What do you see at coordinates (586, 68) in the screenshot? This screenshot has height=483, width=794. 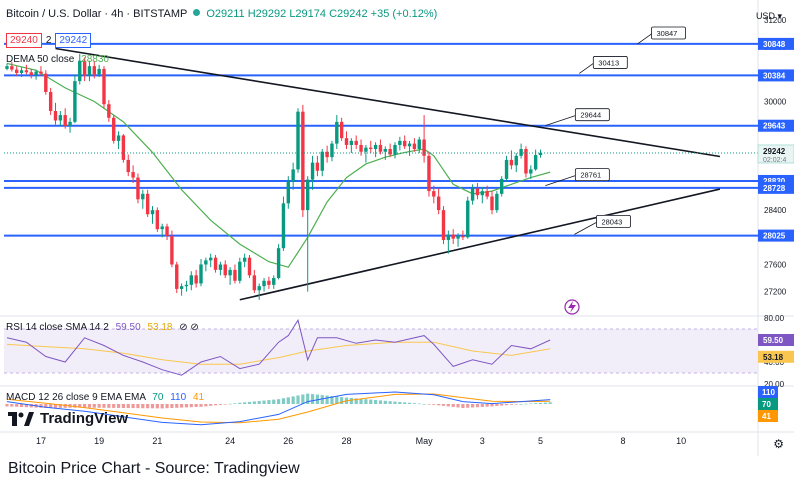 I see `callout-leader` at bounding box center [586, 68].